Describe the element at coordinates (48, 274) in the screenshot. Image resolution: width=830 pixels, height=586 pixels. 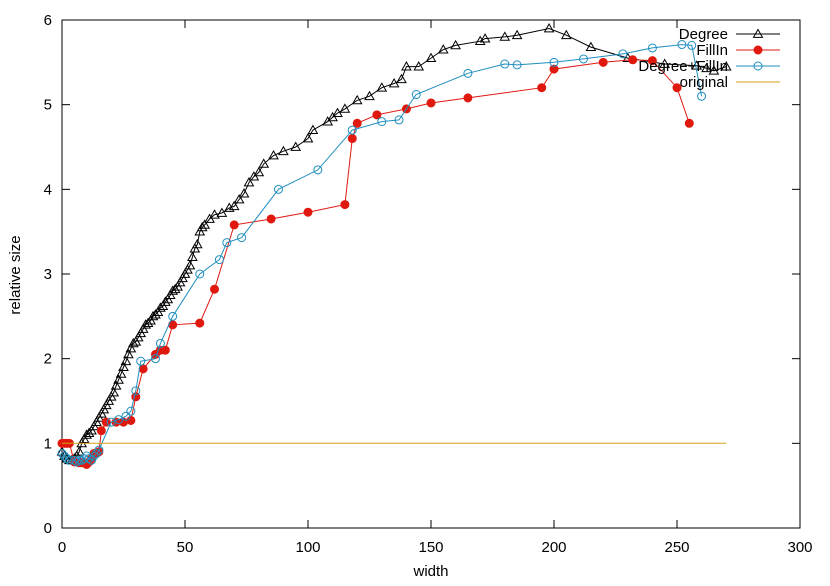
I see `y-tick-label: 3` at that location.